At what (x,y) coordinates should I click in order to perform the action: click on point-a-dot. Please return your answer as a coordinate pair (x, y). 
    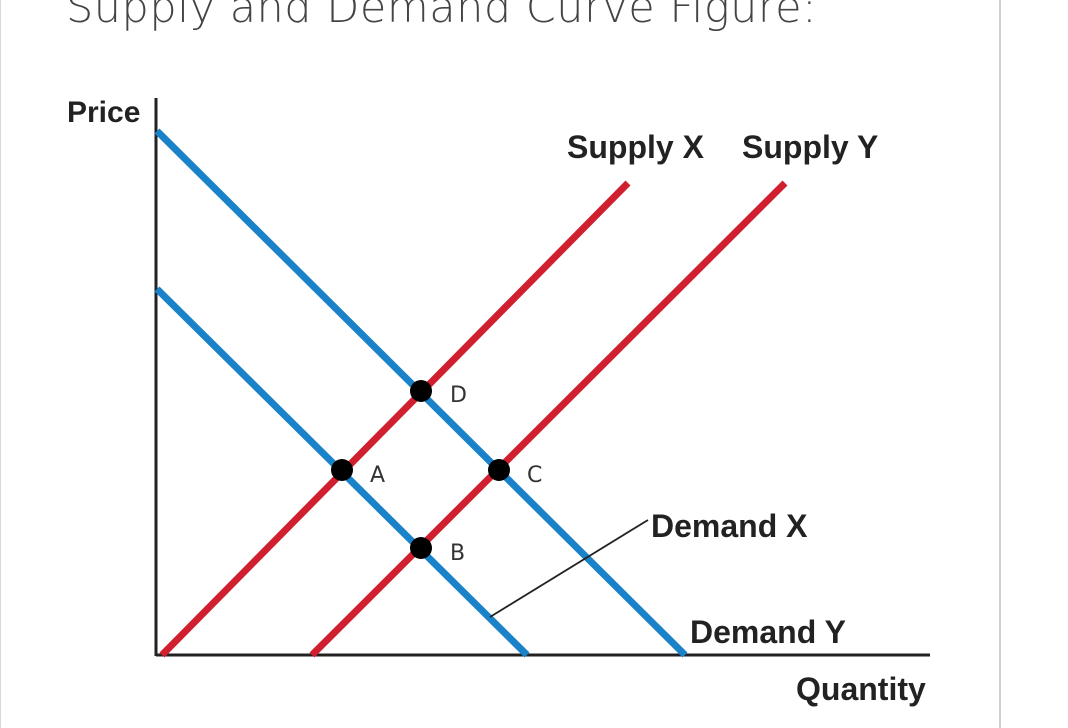
    Looking at the image, I should click on (342, 470).